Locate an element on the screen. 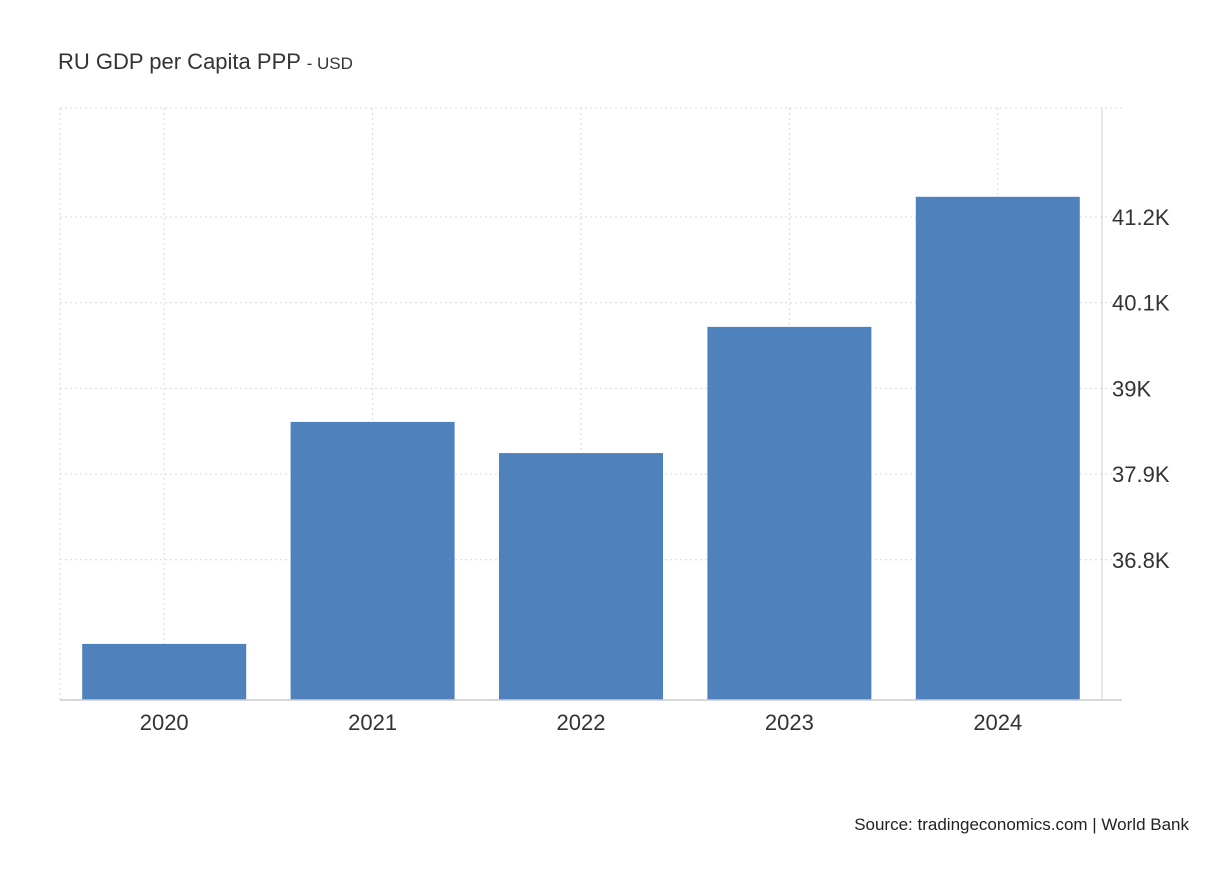 The height and width of the screenshot is (870, 1230). x-tick-label: 2021 is located at coordinates (372, 722).